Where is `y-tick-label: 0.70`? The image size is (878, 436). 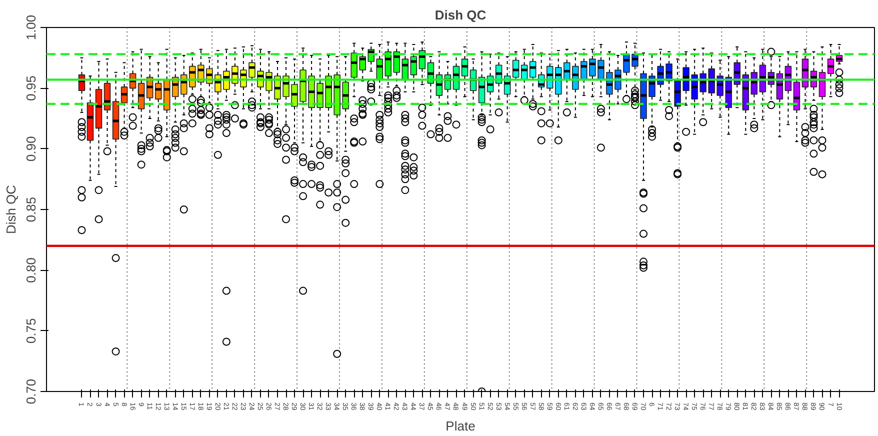 y-tick-label: 0.70 is located at coordinates (31, 391).